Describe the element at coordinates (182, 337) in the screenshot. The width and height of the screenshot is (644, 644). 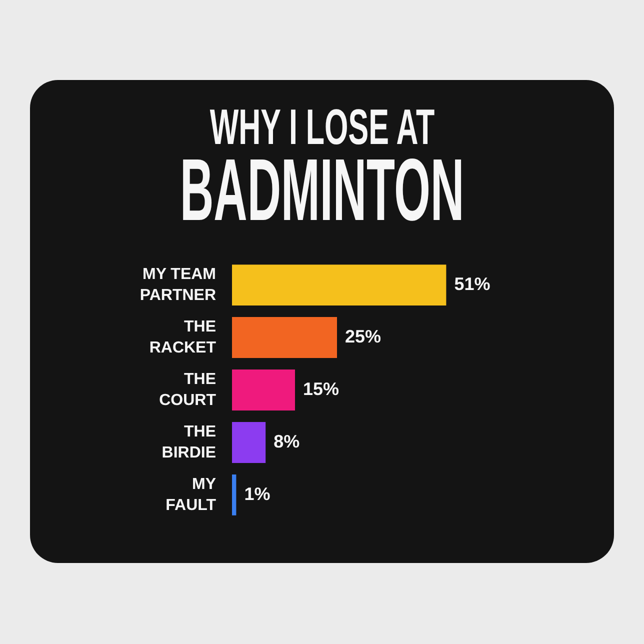
I see `y-tick-label: THE RACKET` at that location.